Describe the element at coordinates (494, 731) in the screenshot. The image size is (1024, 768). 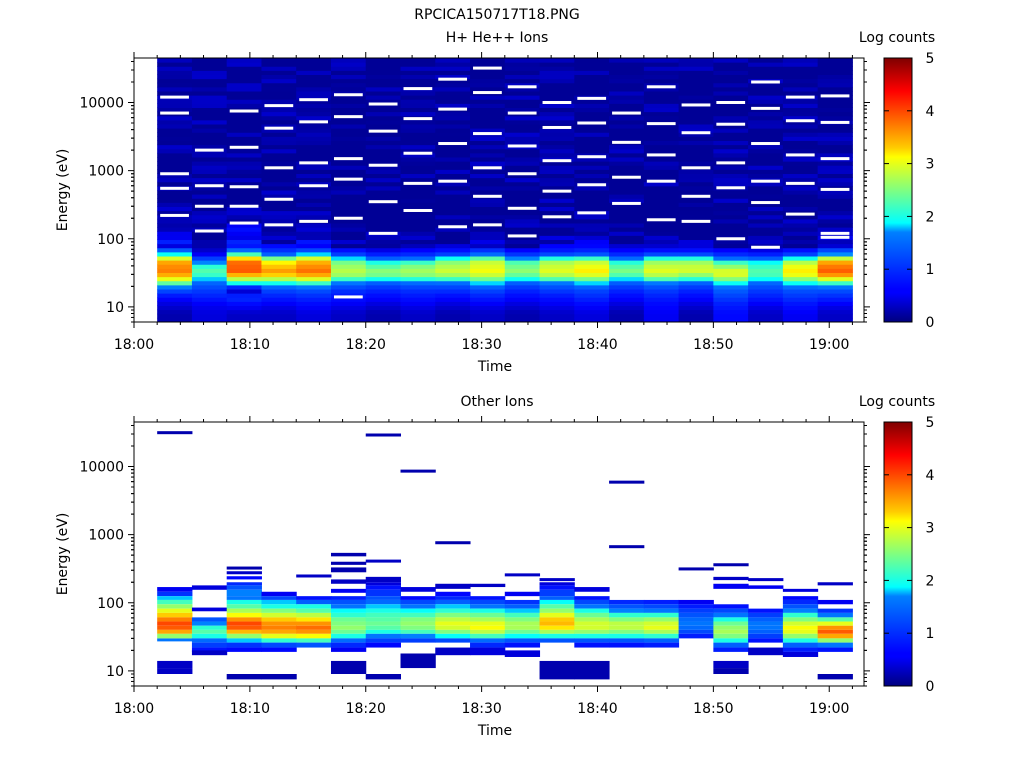
I see `x-axis-title: Time` at that location.